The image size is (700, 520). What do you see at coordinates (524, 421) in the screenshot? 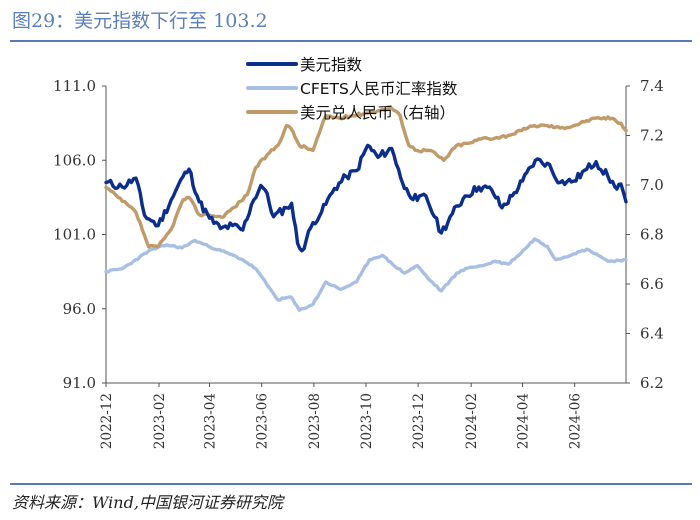
I see `x-tick-label: 2024-04` at bounding box center [524, 421].